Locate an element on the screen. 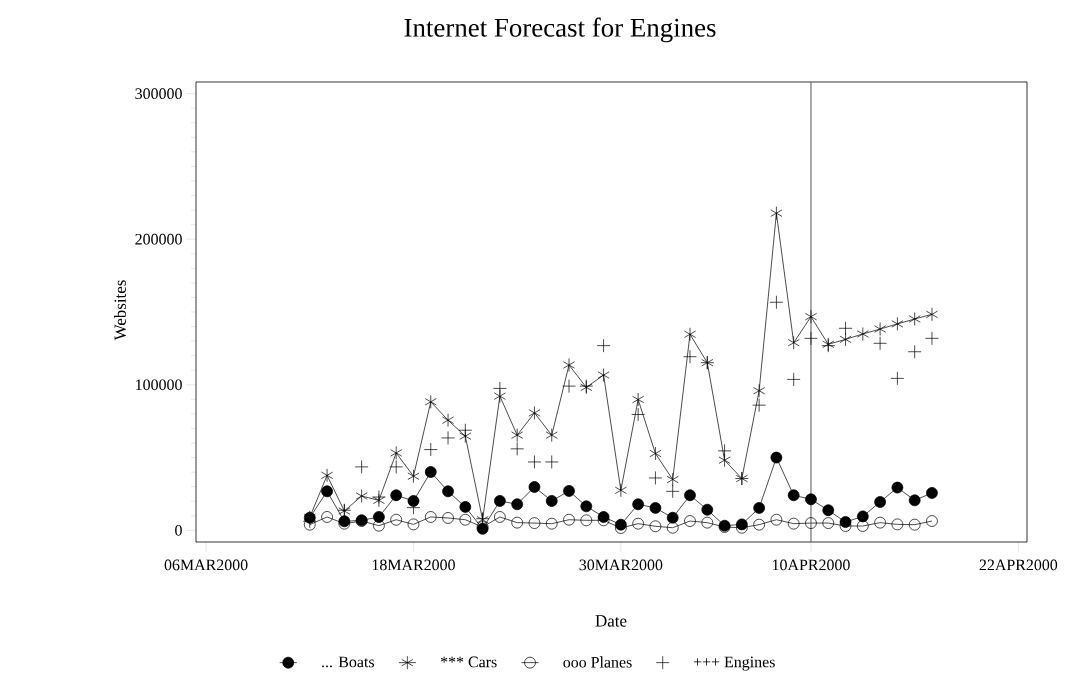 This screenshot has width=1078, height=677. legend-label: +++ Engines is located at coordinates (734, 663).